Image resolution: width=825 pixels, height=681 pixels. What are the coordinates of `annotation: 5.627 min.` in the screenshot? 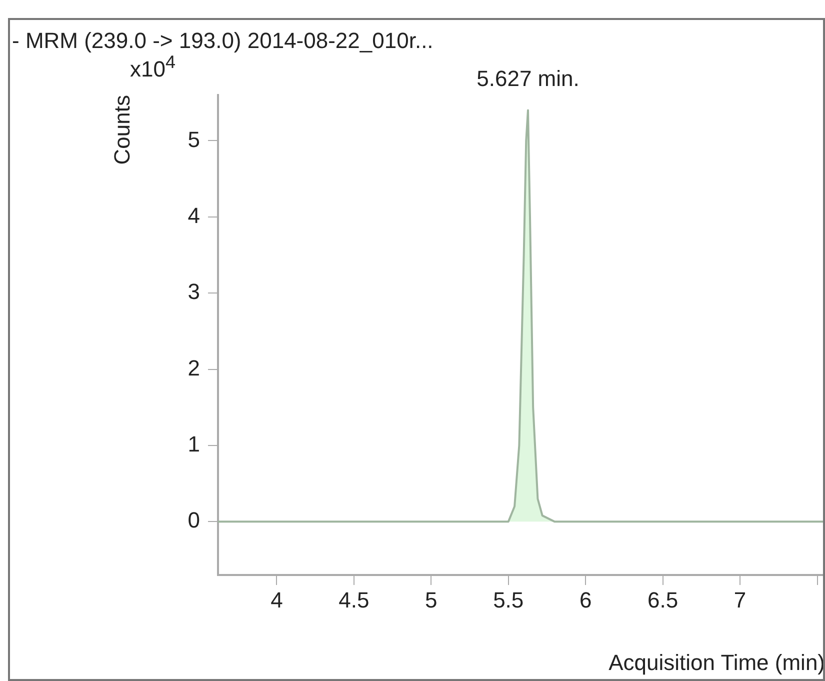 It's located at (528, 79).